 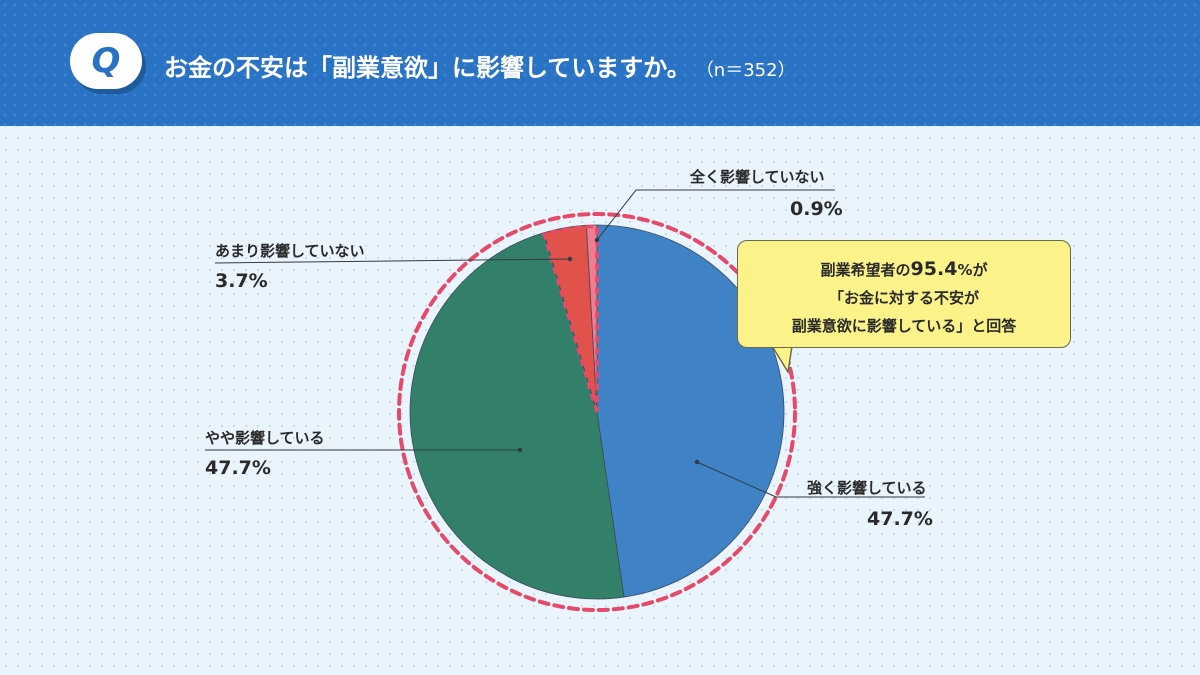 I want to click on label-strong-name: 強く影響している, so click(x=867, y=488).